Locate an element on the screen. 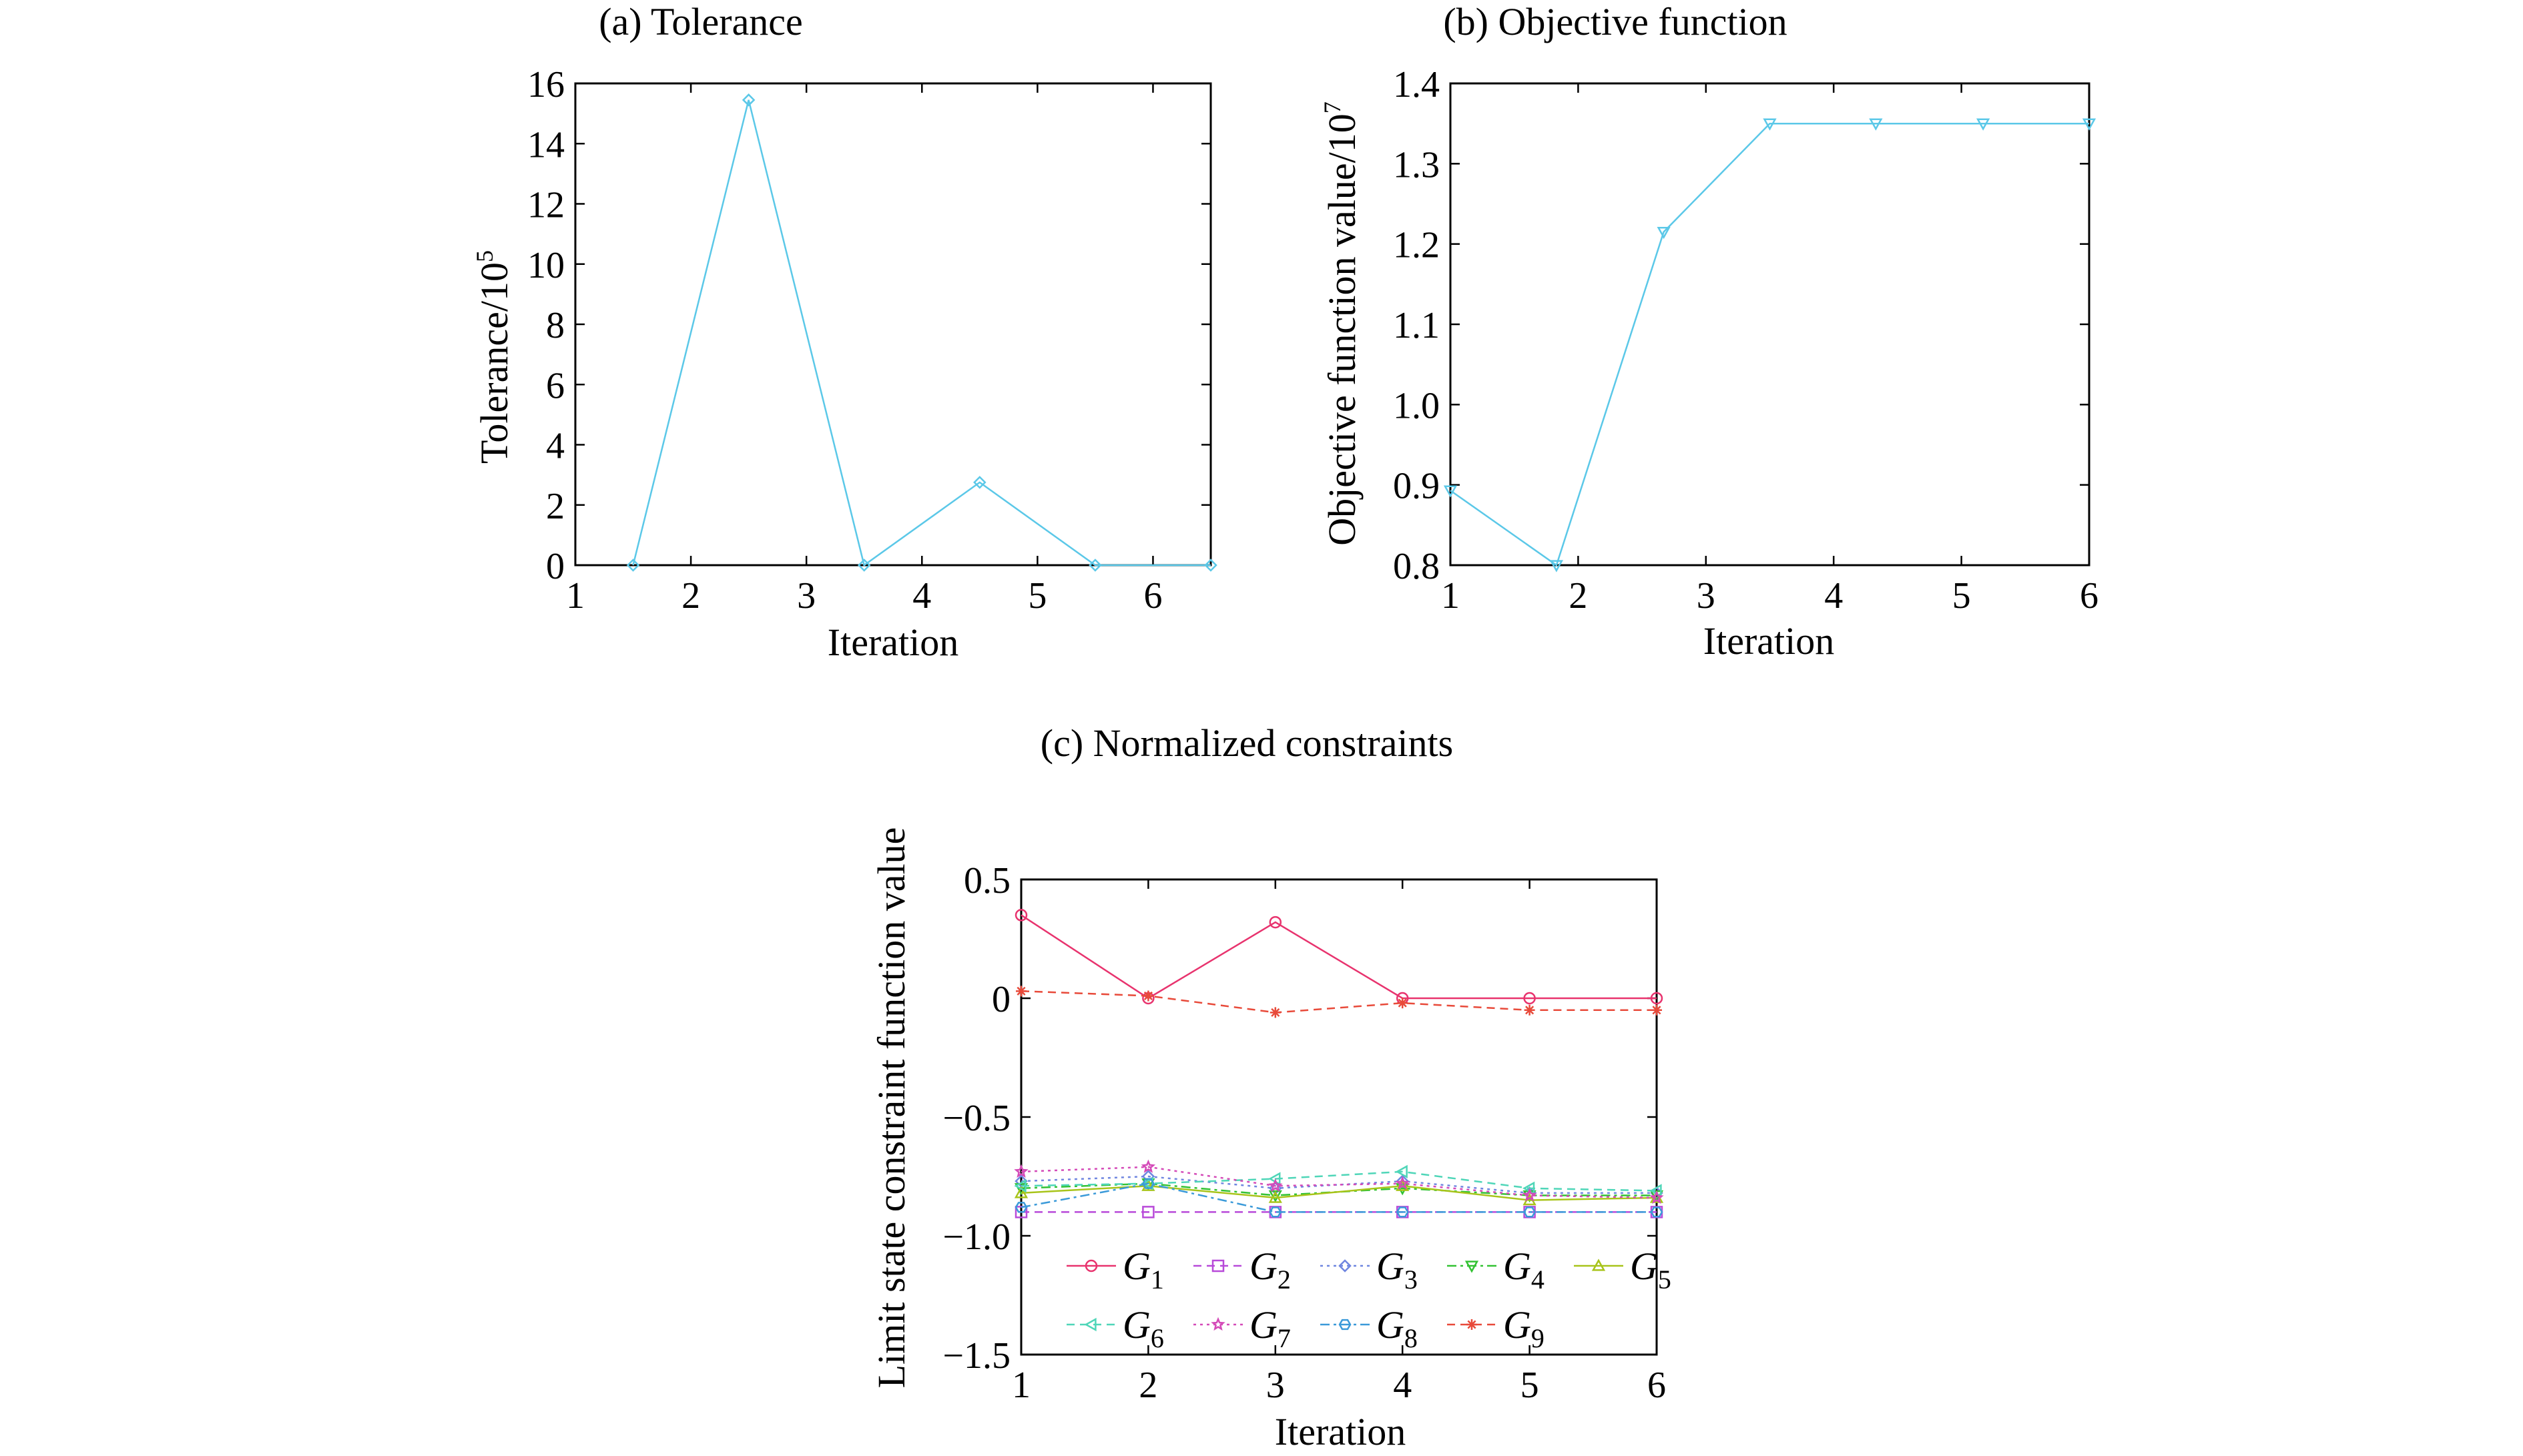 Image resolution: width=2523 pixels, height=1456 pixels. legend-marker-g4 is located at coordinates (1471, 1266).